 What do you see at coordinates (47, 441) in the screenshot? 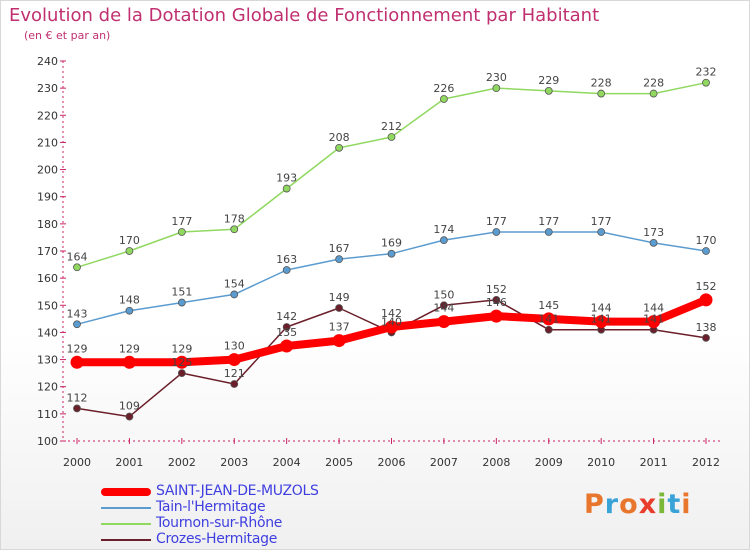
I see `y-tick-label: 100` at bounding box center [47, 441].